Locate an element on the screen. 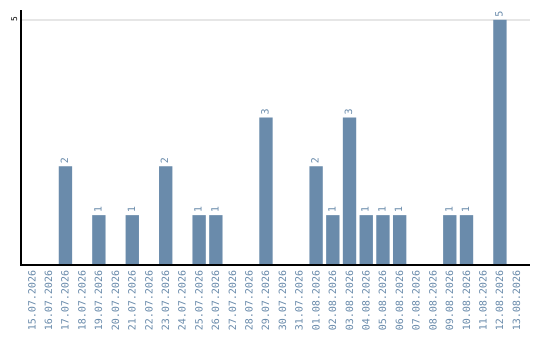 The width and height of the screenshot is (540, 340). data-label: 5 is located at coordinates (500, 13).